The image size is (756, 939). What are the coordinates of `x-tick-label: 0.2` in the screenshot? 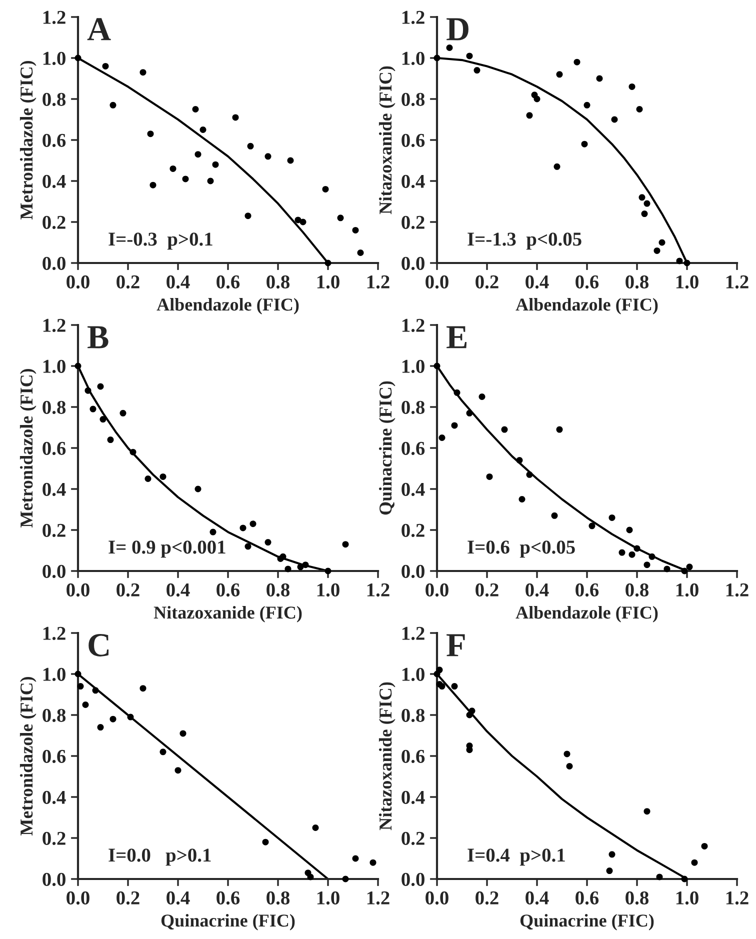 It's located at (128, 282).